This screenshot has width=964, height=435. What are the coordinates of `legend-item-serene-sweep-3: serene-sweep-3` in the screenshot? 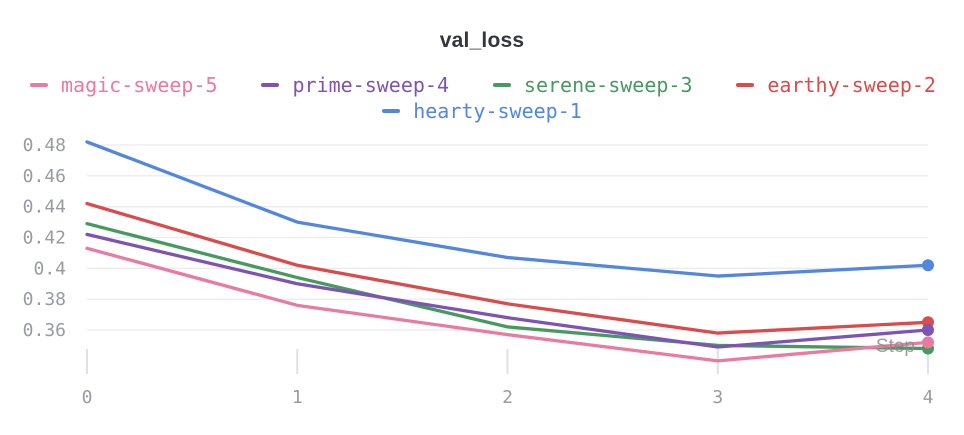 It's located at (592, 85).